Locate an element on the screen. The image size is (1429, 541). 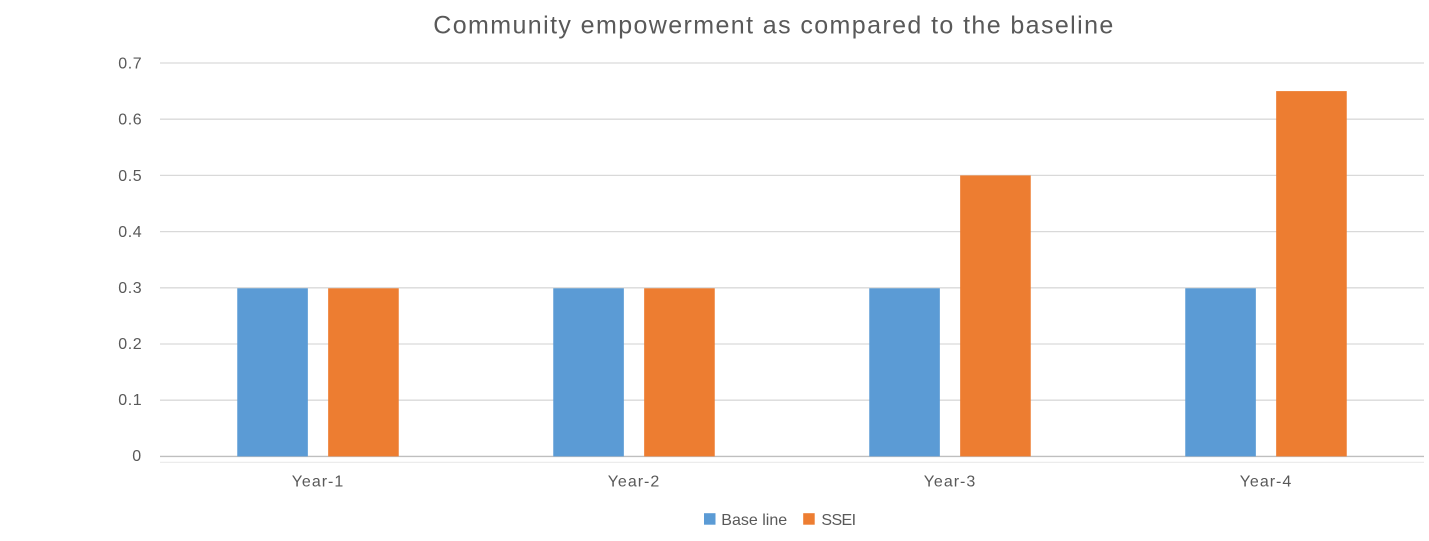
svg-text: 0.3 is located at coordinates (130, 288).